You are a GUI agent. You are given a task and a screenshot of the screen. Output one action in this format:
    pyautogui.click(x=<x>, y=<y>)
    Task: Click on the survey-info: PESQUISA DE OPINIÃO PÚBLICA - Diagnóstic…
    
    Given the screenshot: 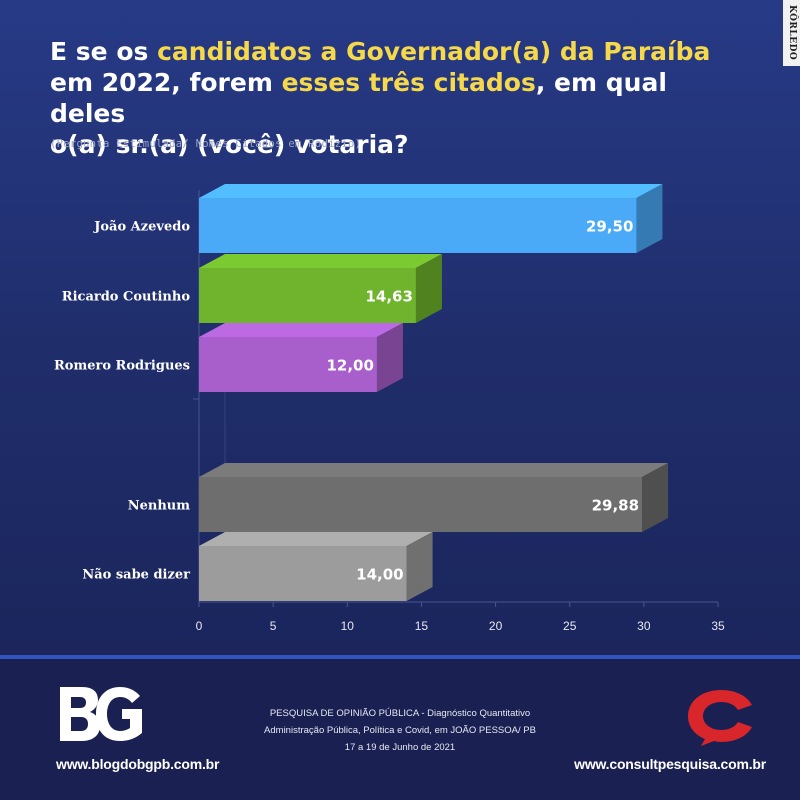 What is the action you would take?
    pyautogui.click(x=400, y=730)
    